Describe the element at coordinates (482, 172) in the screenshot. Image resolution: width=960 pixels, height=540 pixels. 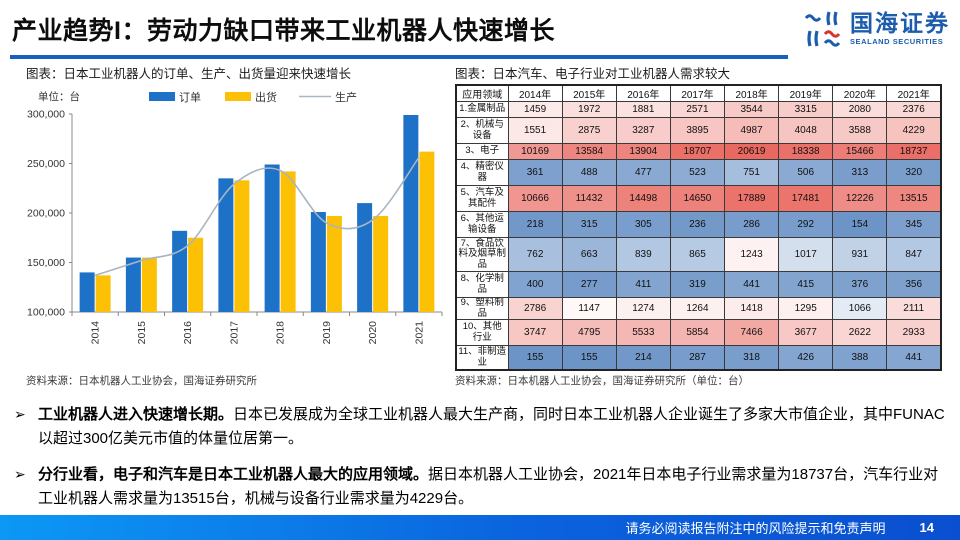
I see `row-label-cell: 4、精密仪器` at that location.